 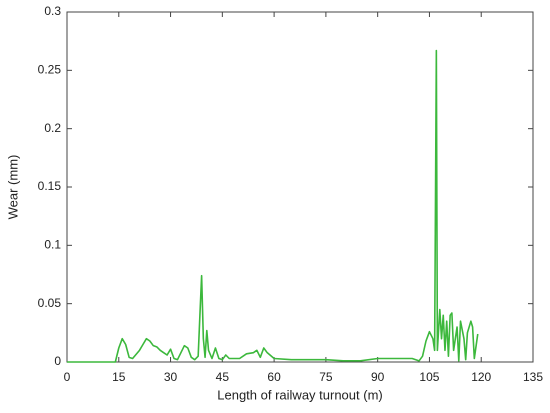 I want to click on y-tick-label: 0.3, so click(x=52, y=11).